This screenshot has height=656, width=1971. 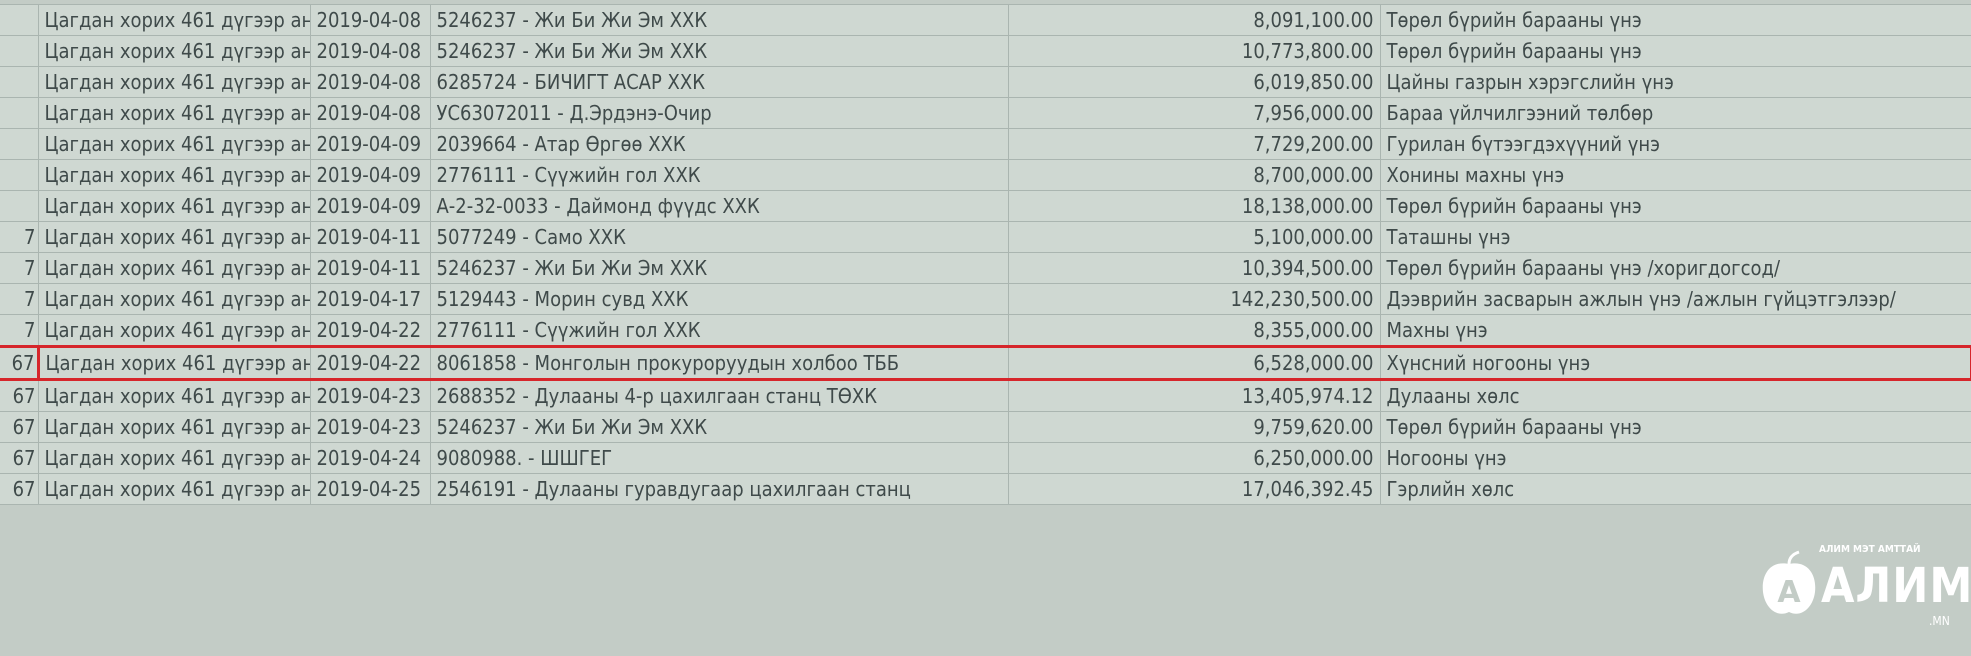 I want to click on logo-icon: A, so click(x=1789, y=582).